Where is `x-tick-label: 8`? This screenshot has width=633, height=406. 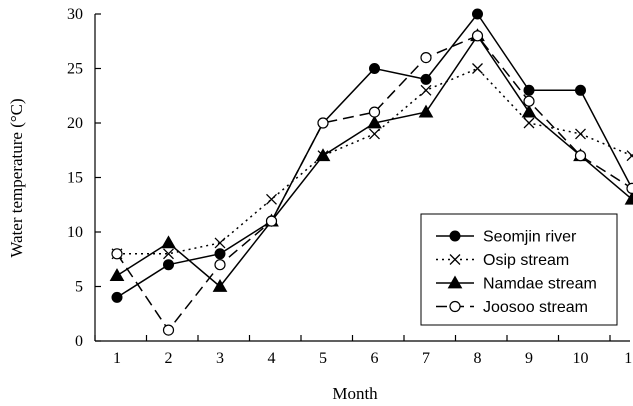
x-tick-label: 8 is located at coordinates (478, 358).